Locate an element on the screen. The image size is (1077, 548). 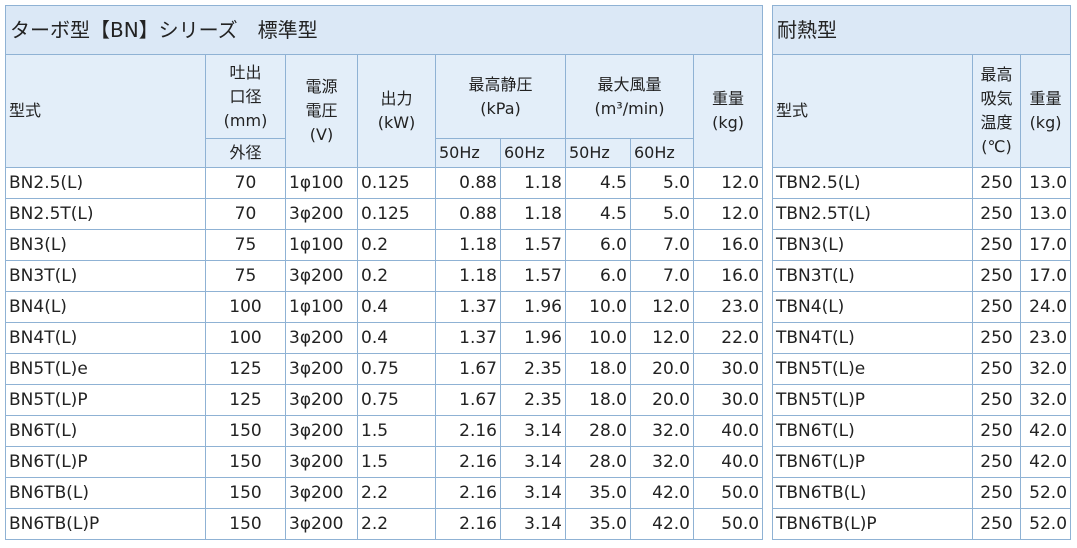
table-cell: 7.0 is located at coordinates (662, 276).